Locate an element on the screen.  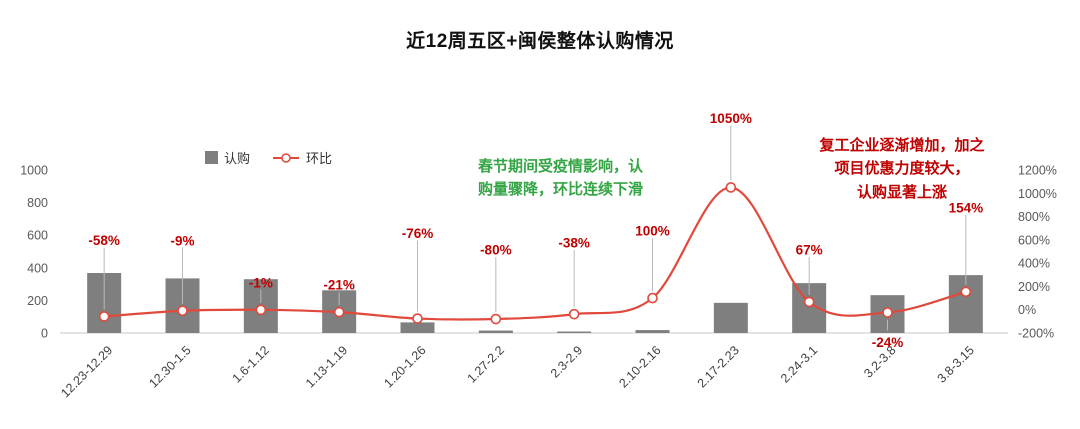
x-axis-label: 2.3-2.9 is located at coordinates (566, 361).